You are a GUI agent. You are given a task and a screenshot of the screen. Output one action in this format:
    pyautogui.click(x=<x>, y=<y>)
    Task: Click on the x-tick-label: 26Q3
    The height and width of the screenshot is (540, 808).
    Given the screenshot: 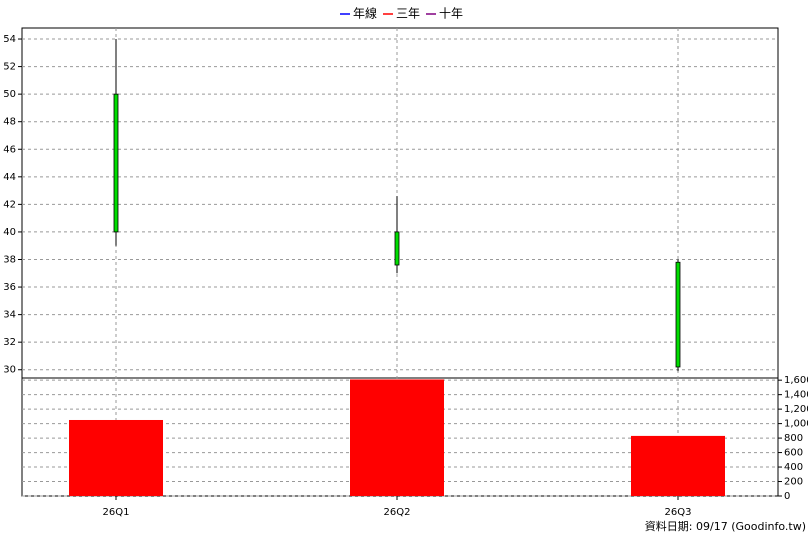 What is the action you would take?
    pyautogui.click(x=678, y=512)
    